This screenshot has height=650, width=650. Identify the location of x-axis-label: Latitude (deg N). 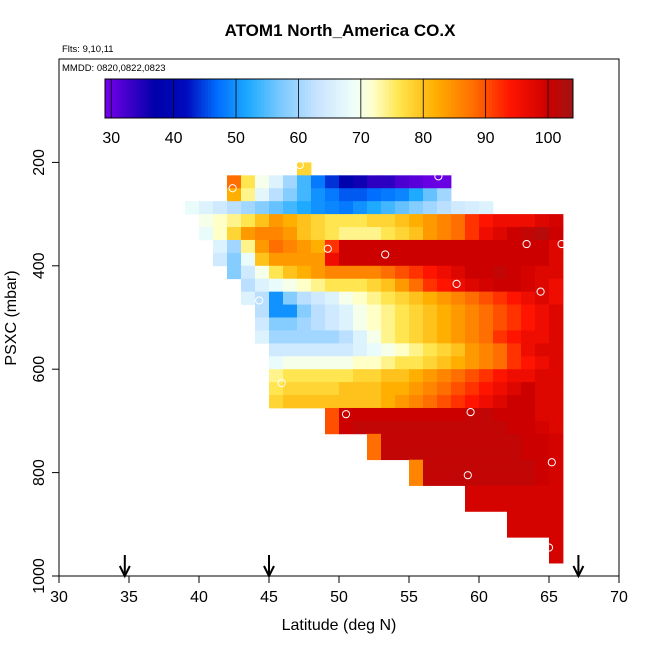
(339, 625).